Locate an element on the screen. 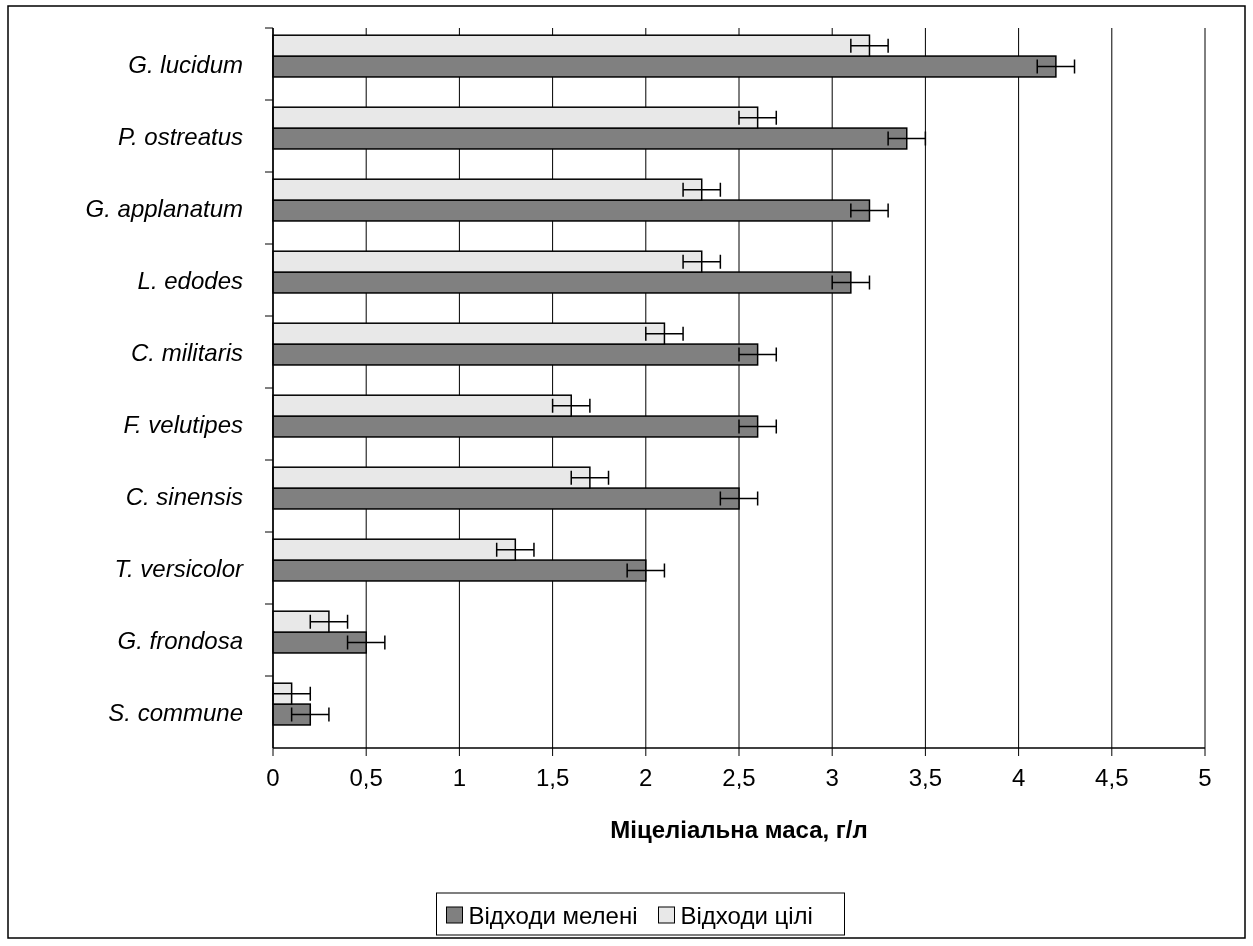 Image resolution: width=1253 pixels, height=946 pixels. y-tick-label: G. frondosa is located at coordinates (180, 640).